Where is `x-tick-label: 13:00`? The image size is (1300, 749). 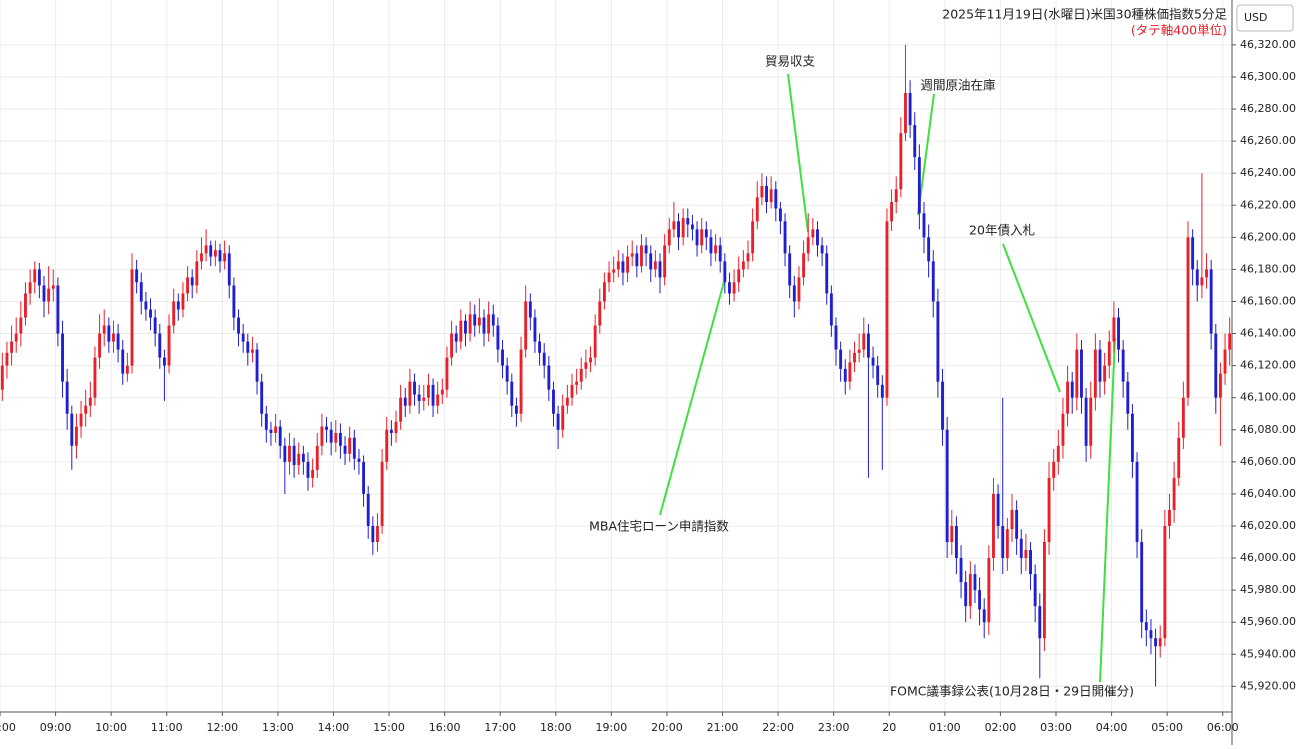 x-tick-label: 13:00 is located at coordinates (278, 727).